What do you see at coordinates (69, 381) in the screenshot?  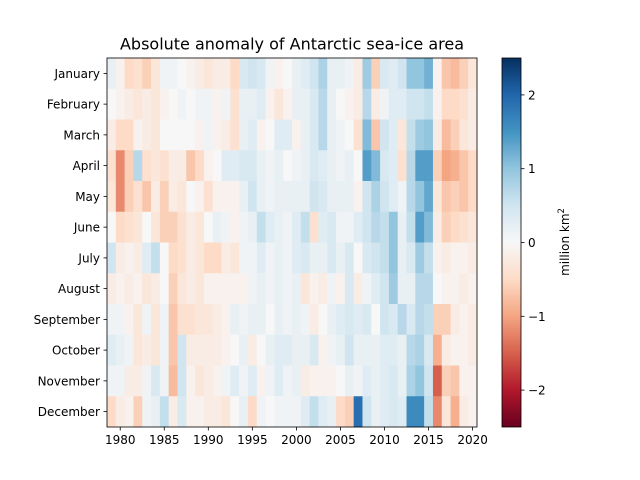 I see `y-tick-label: November` at bounding box center [69, 381].